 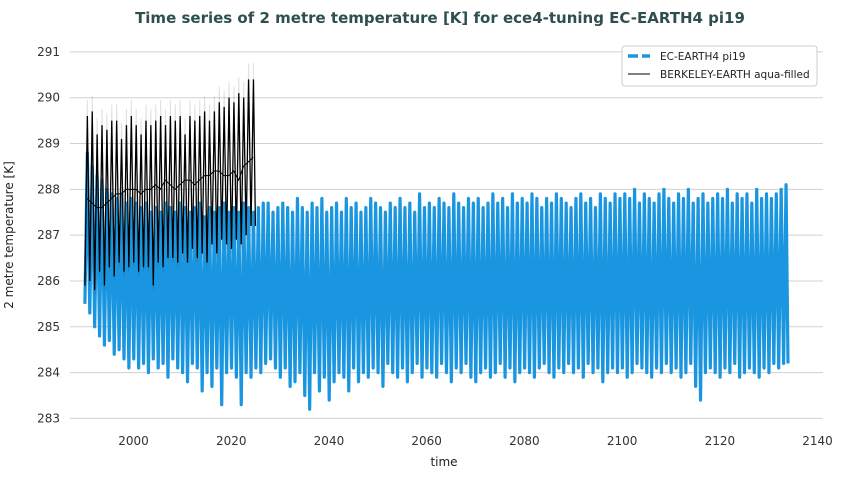 I want to click on y-tick-label: 287, so click(x=48, y=235).